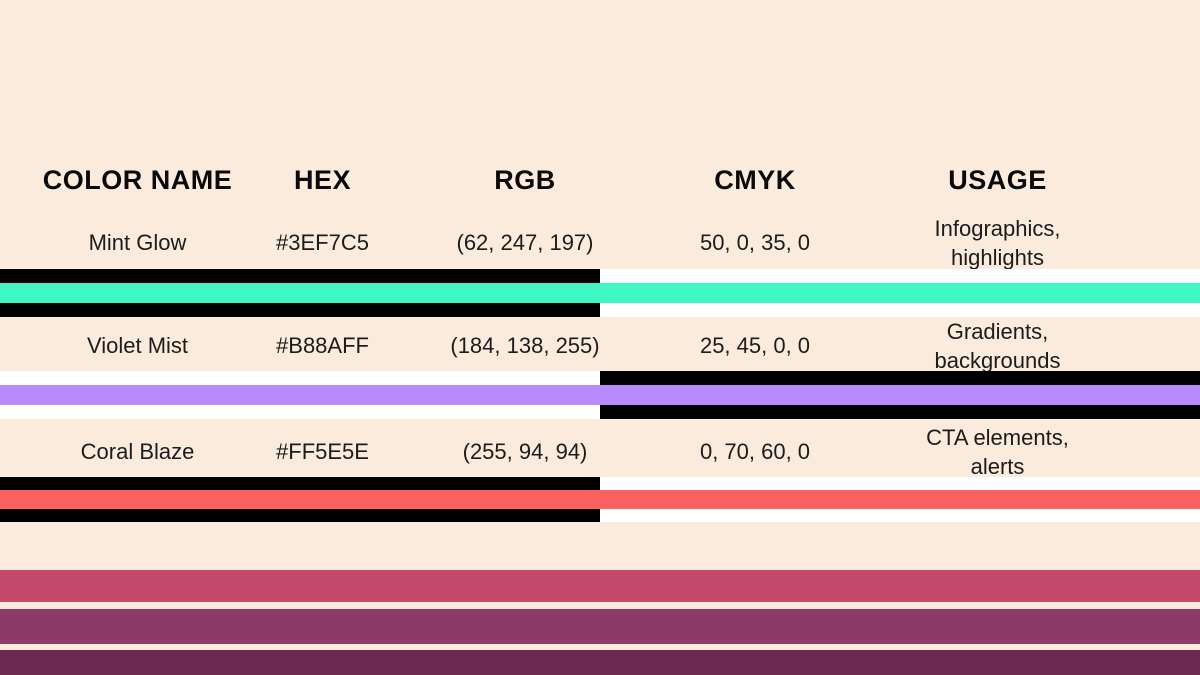 The height and width of the screenshot is (675, 1200). What do you see at coordinates (755, 242) in the screenshot?
I see `cmyk-value: 50, 0, 35, 0` at bounding box center [755, 242].